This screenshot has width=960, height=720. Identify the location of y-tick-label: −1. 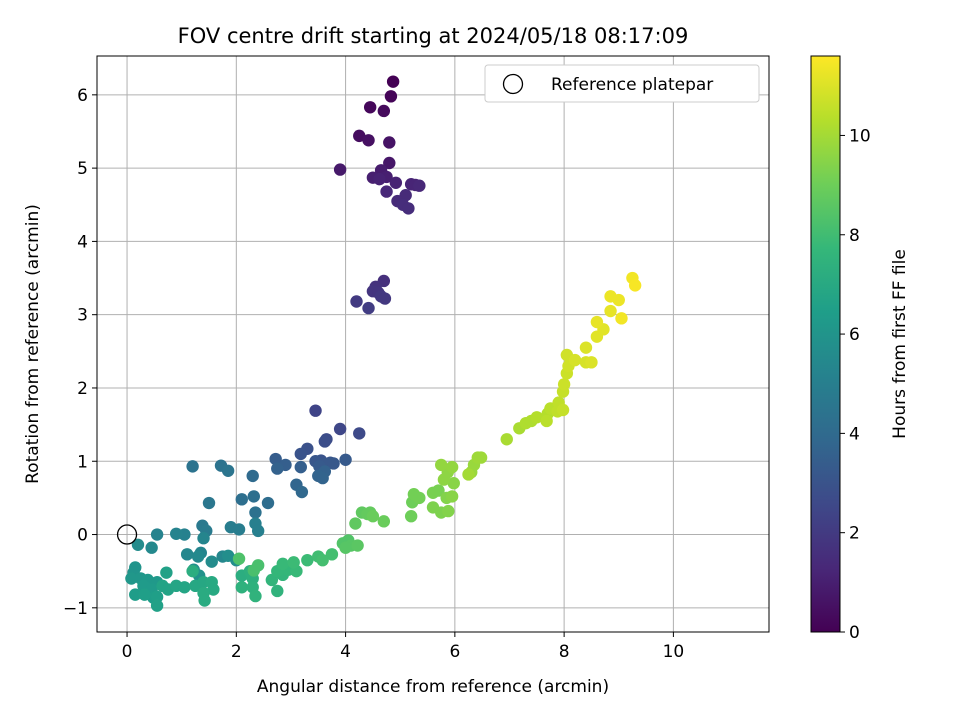
(75, 609).